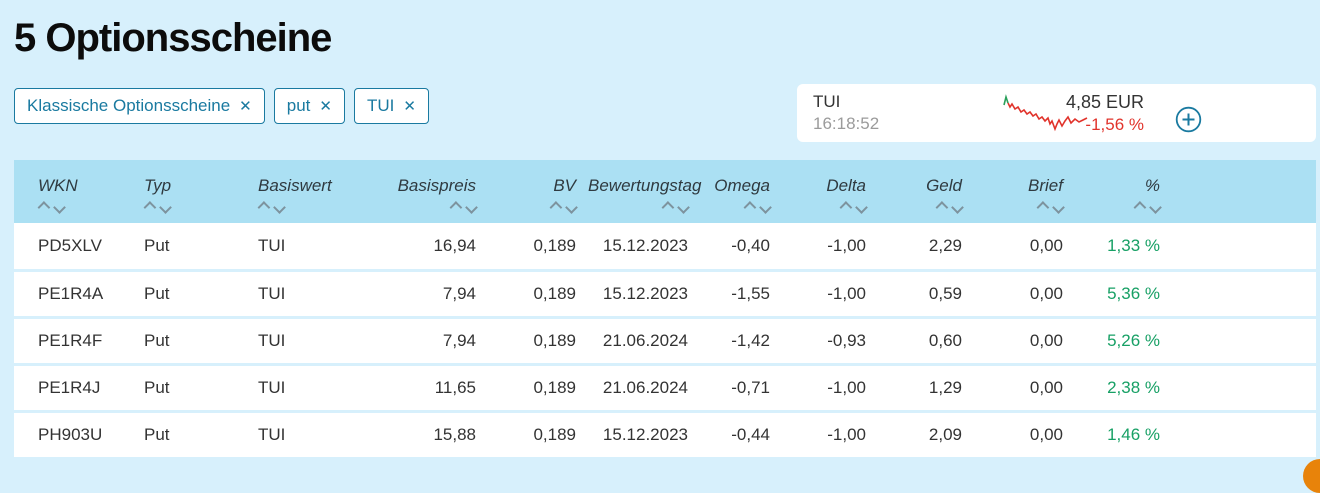 The image size is (1320, 493). What do you see at coordinates (944, 185) in the screenshot?
I see `column-label-geld: Geld` at bounding box center [944, 185].